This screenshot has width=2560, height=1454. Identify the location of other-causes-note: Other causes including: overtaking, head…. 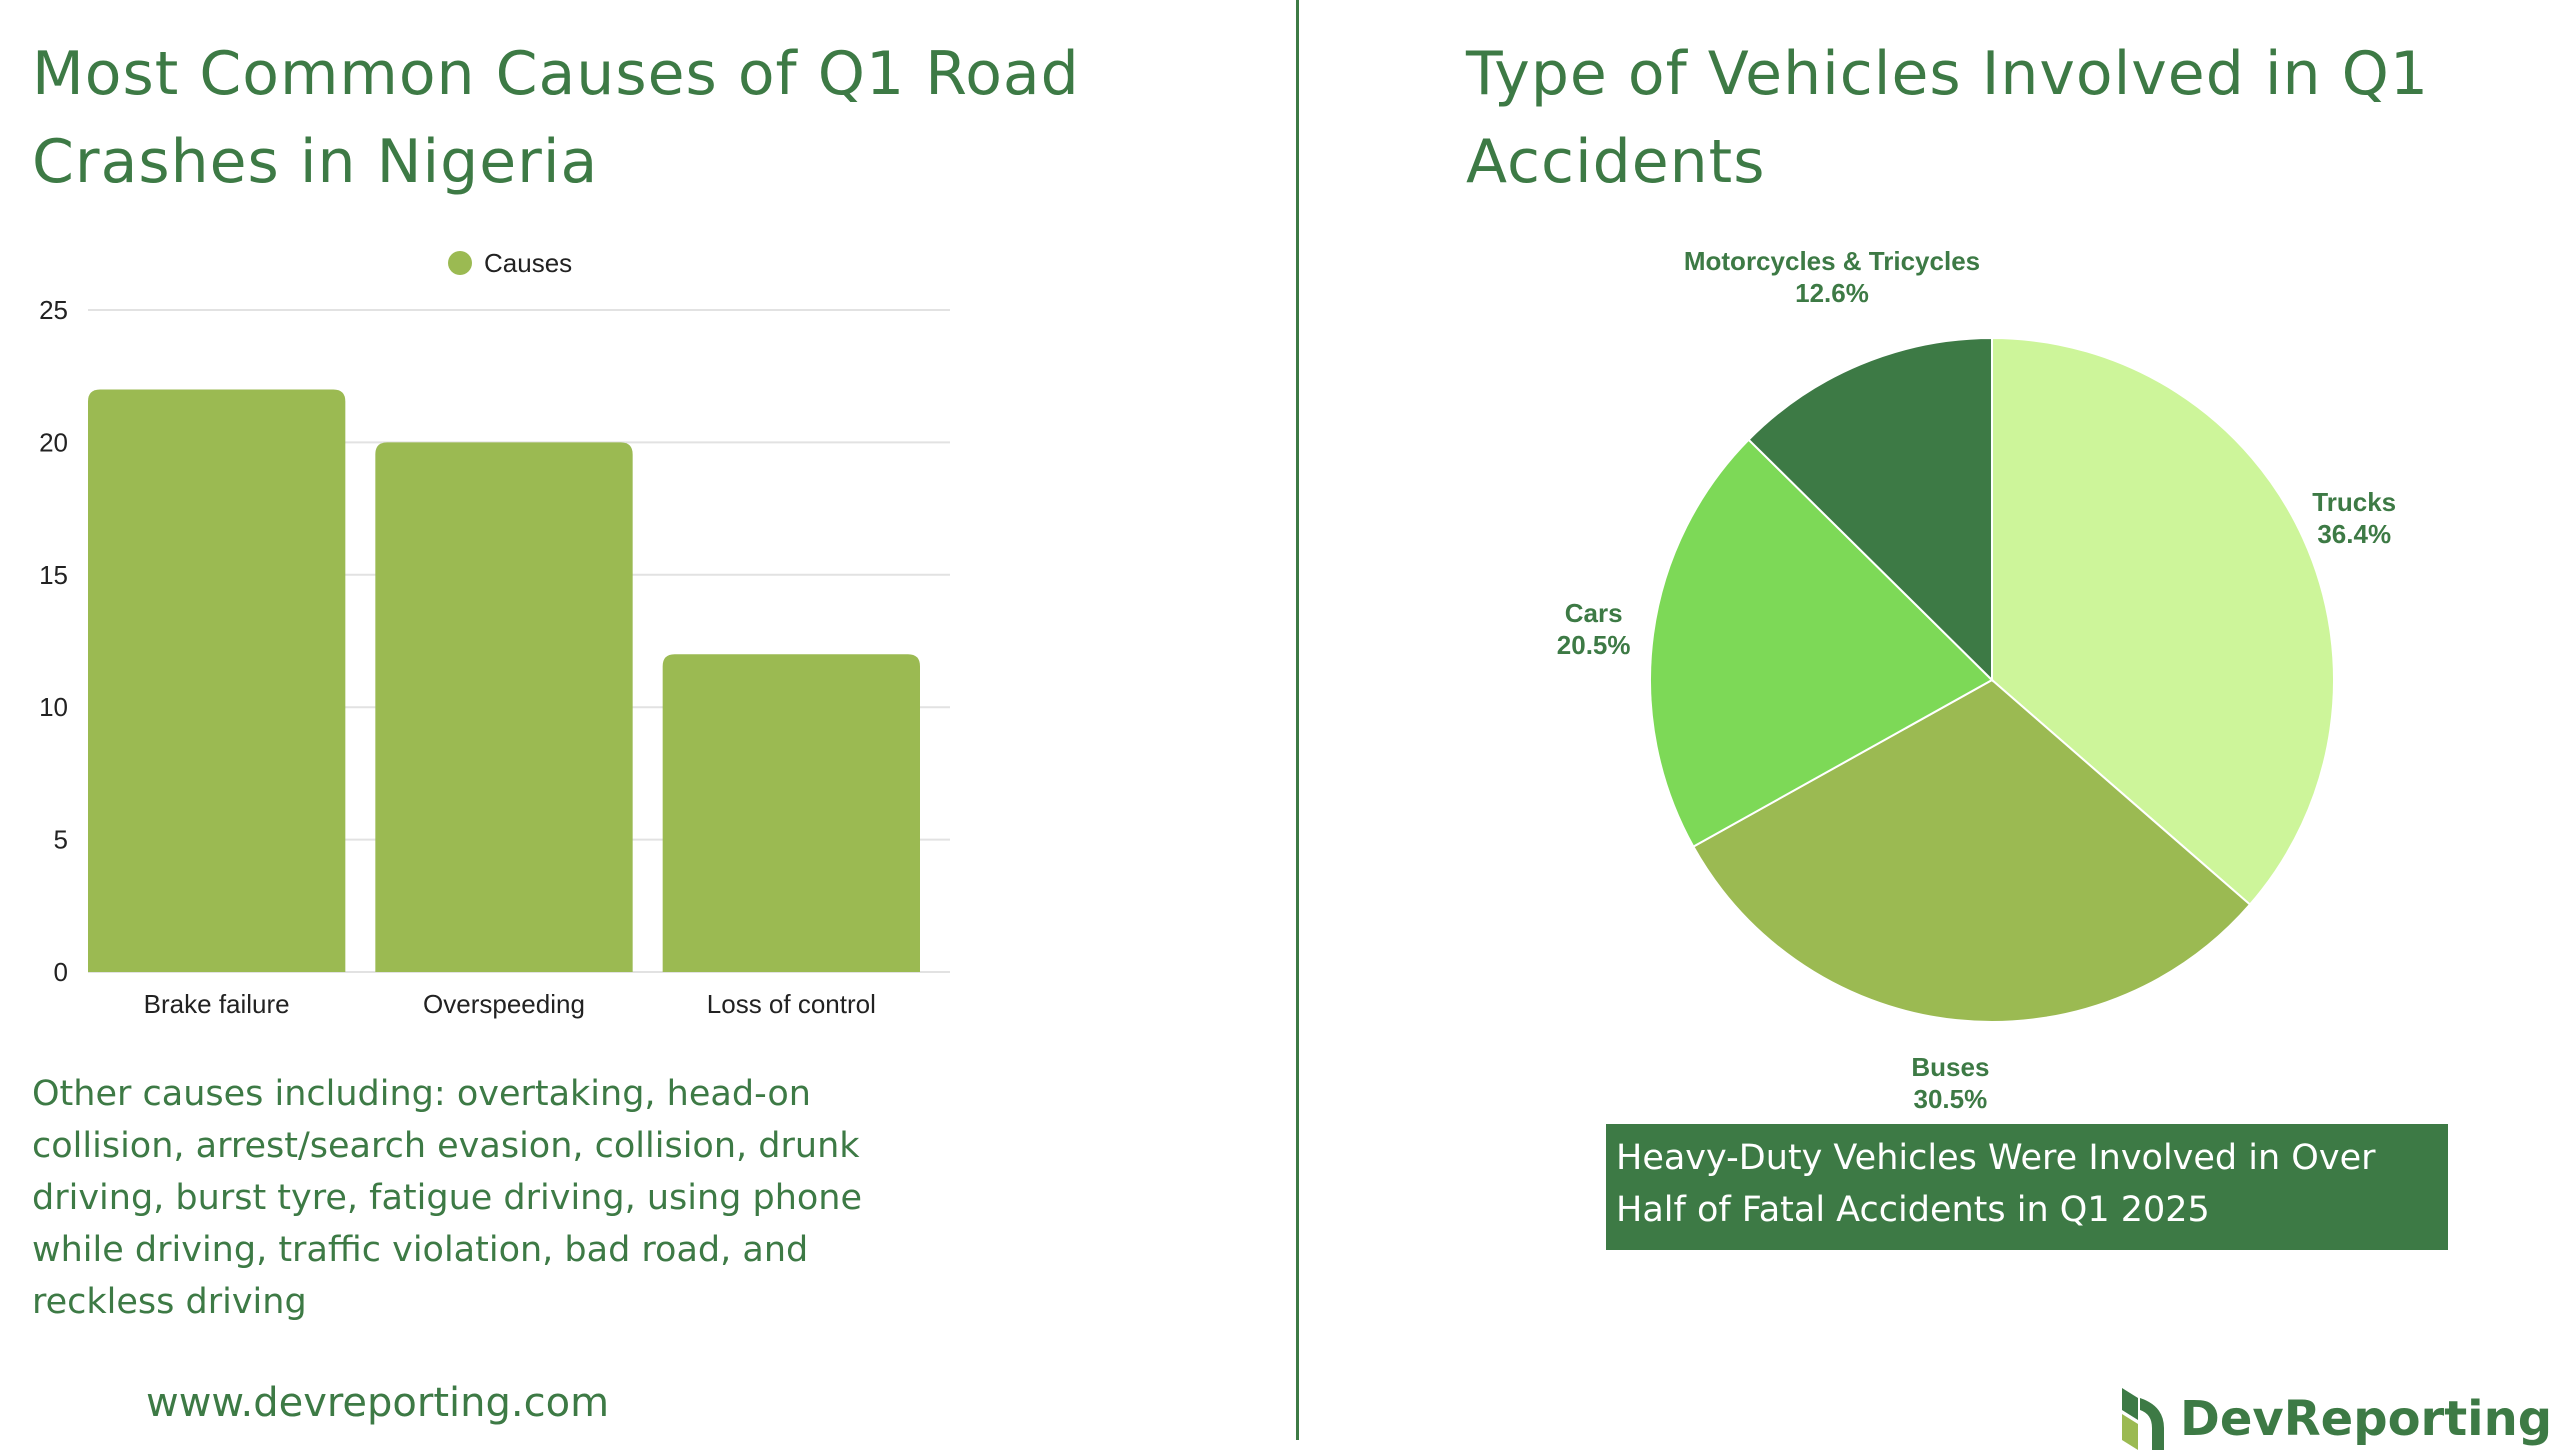
(447, 1198).